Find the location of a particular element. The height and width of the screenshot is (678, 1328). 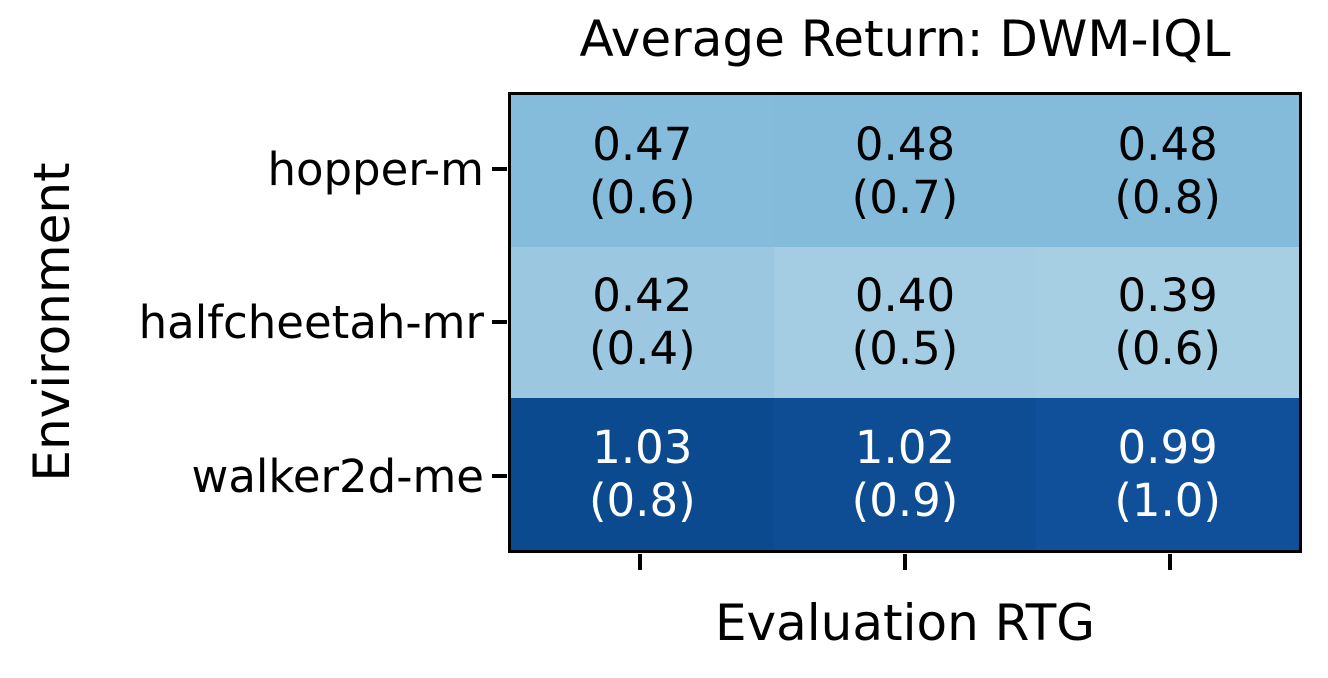

cell-value: 0.42 is located at coordinates (642, 296).